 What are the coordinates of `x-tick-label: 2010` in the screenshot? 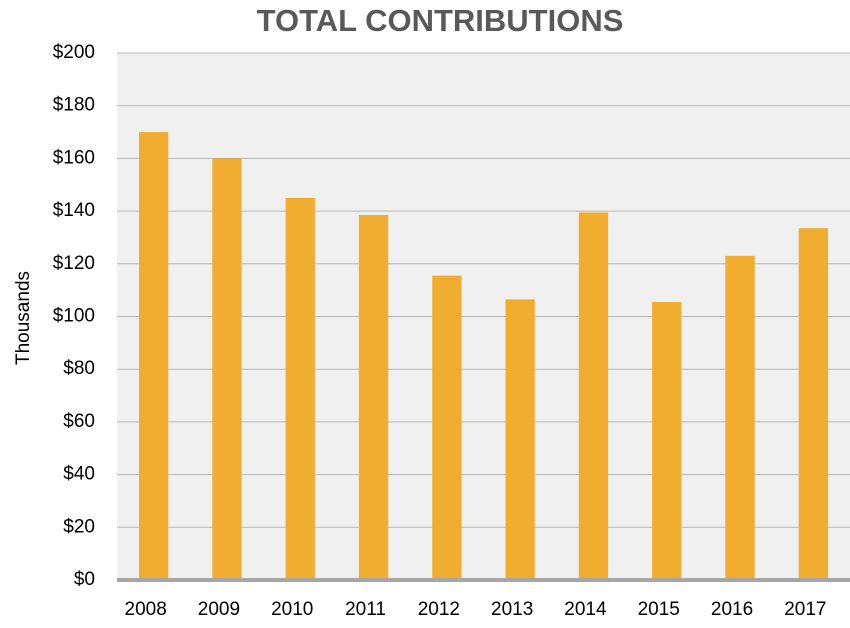 It's located at (292, 609).